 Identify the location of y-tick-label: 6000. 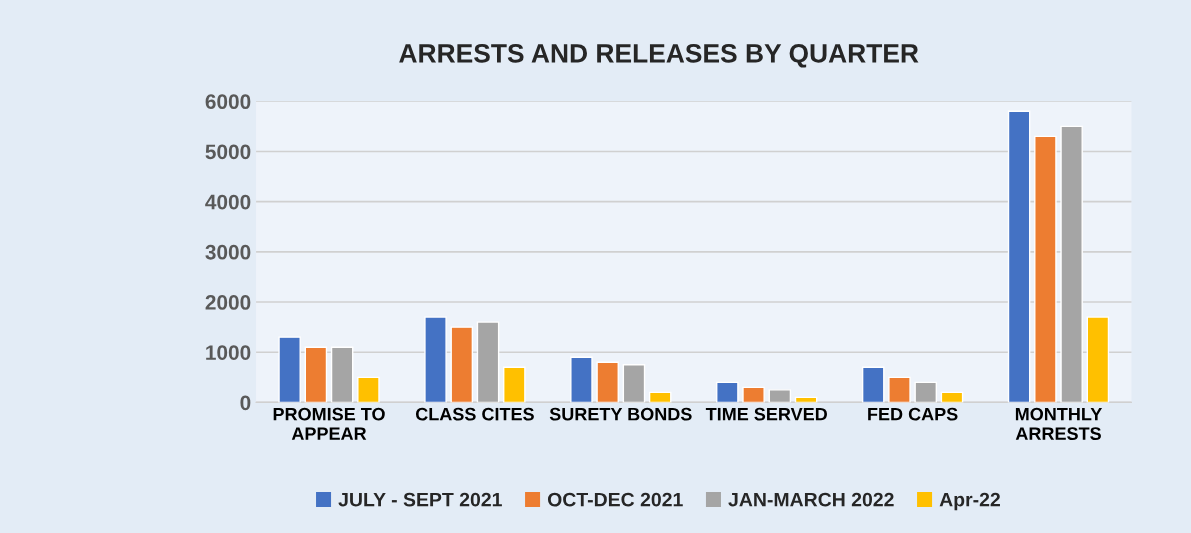
(228, 102).